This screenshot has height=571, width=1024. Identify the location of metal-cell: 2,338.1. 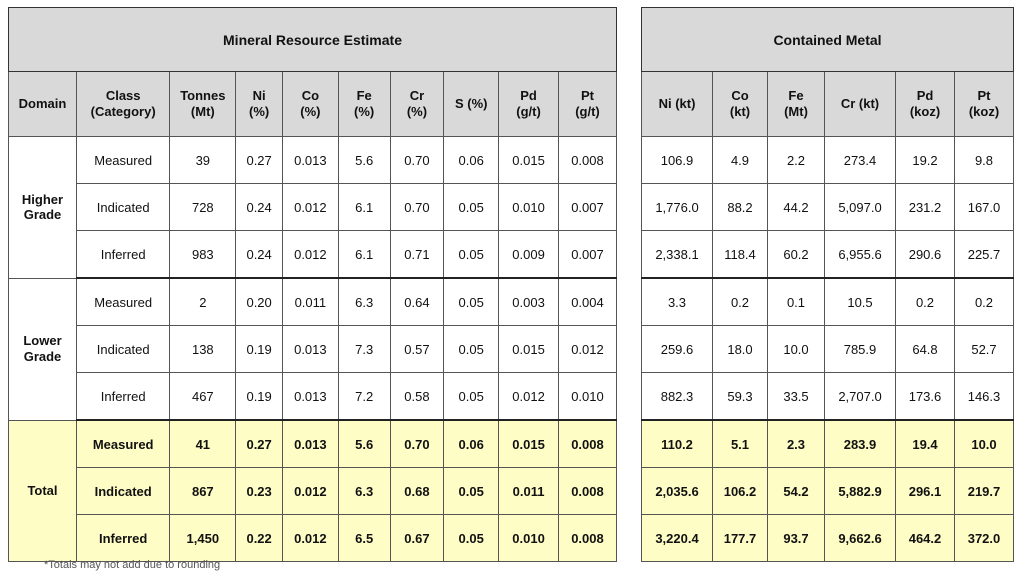
(677, 254).